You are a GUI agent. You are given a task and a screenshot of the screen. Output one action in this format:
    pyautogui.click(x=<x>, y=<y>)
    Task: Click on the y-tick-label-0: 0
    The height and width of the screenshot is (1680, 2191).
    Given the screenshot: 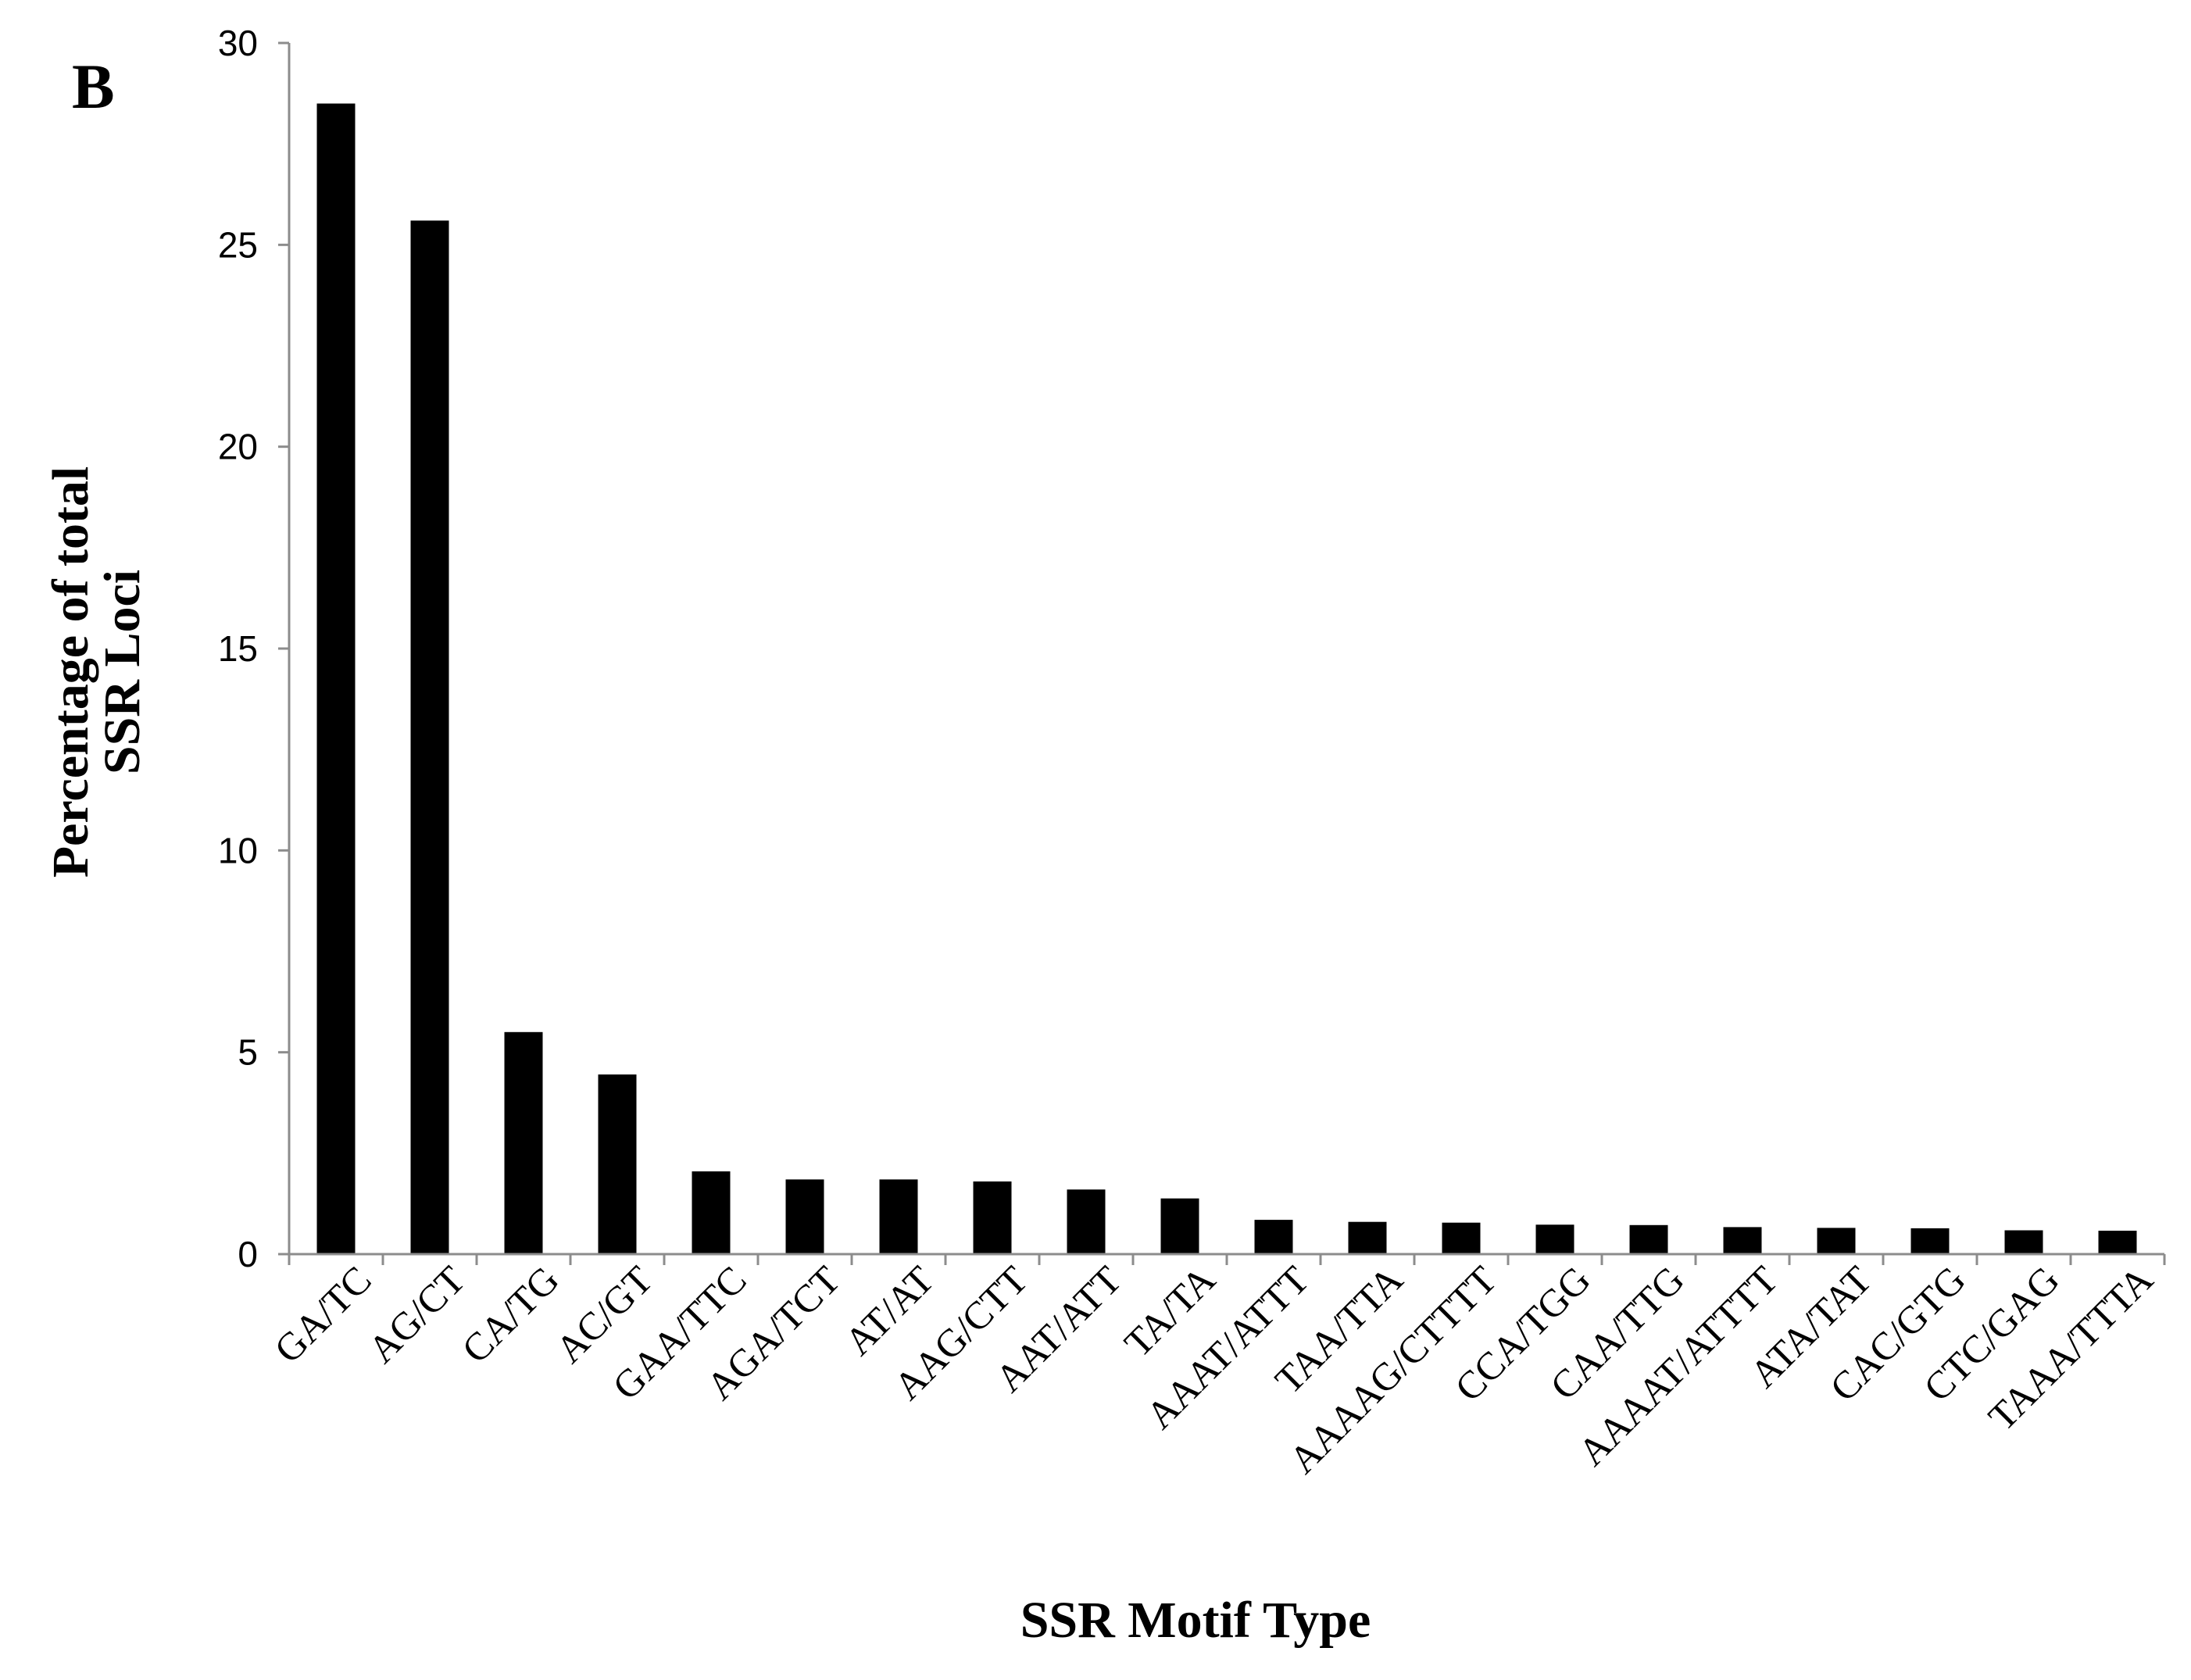 What is the action you would take?
    pyautogui.click(x=248, y=1254)
    